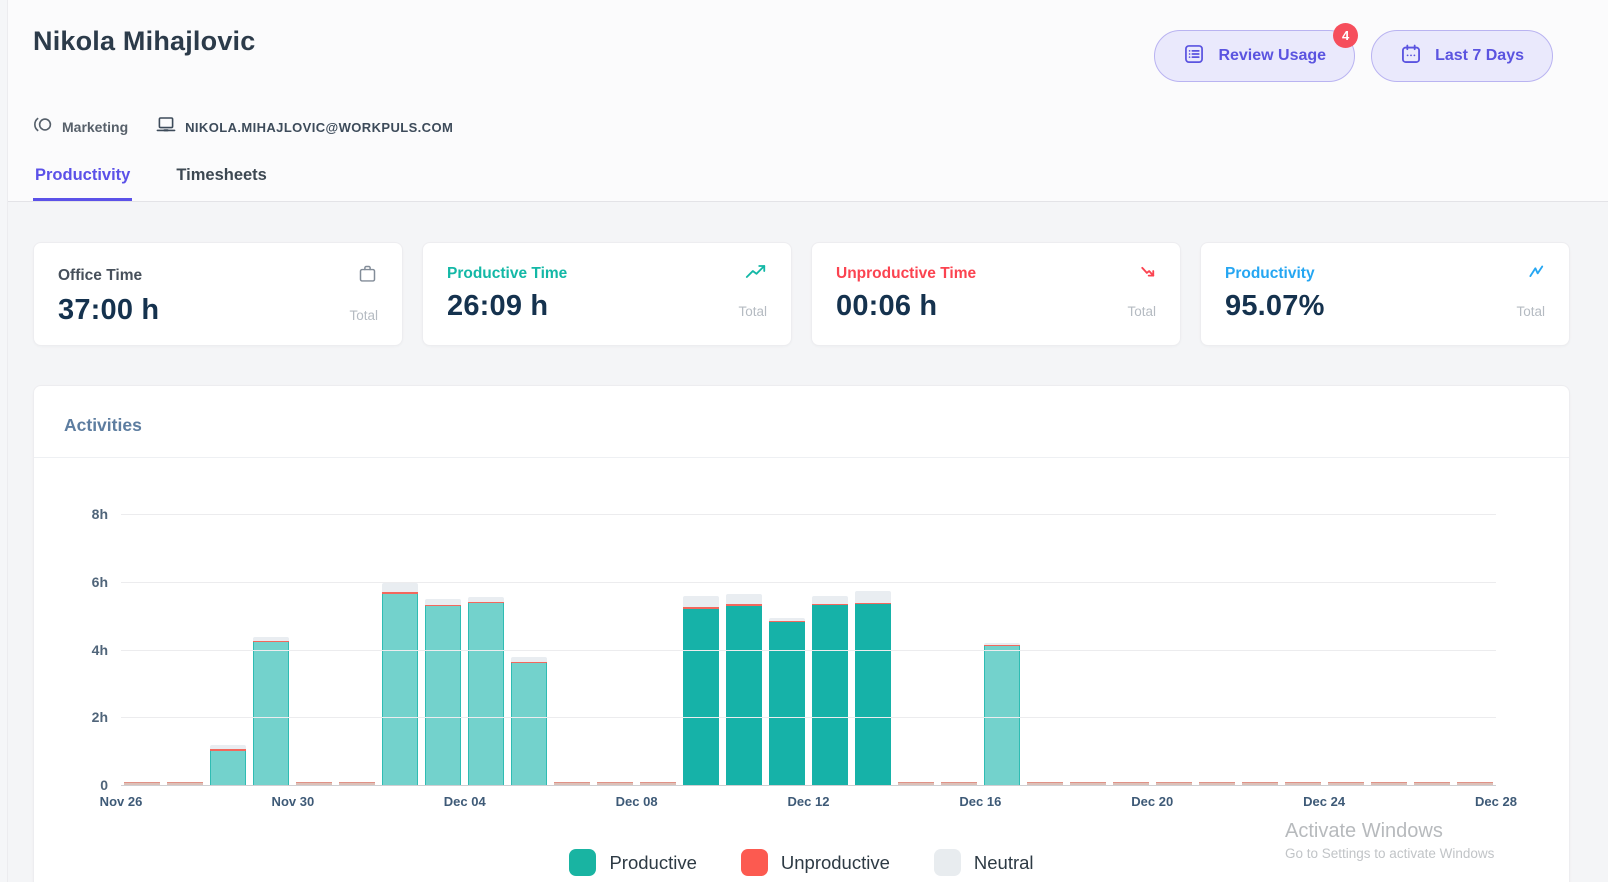 The height and width of the screenshot is (882, 1608). Describe the element at coordinates (653, 862) in the screenshot. I see `legend-label: Productive` at that location.